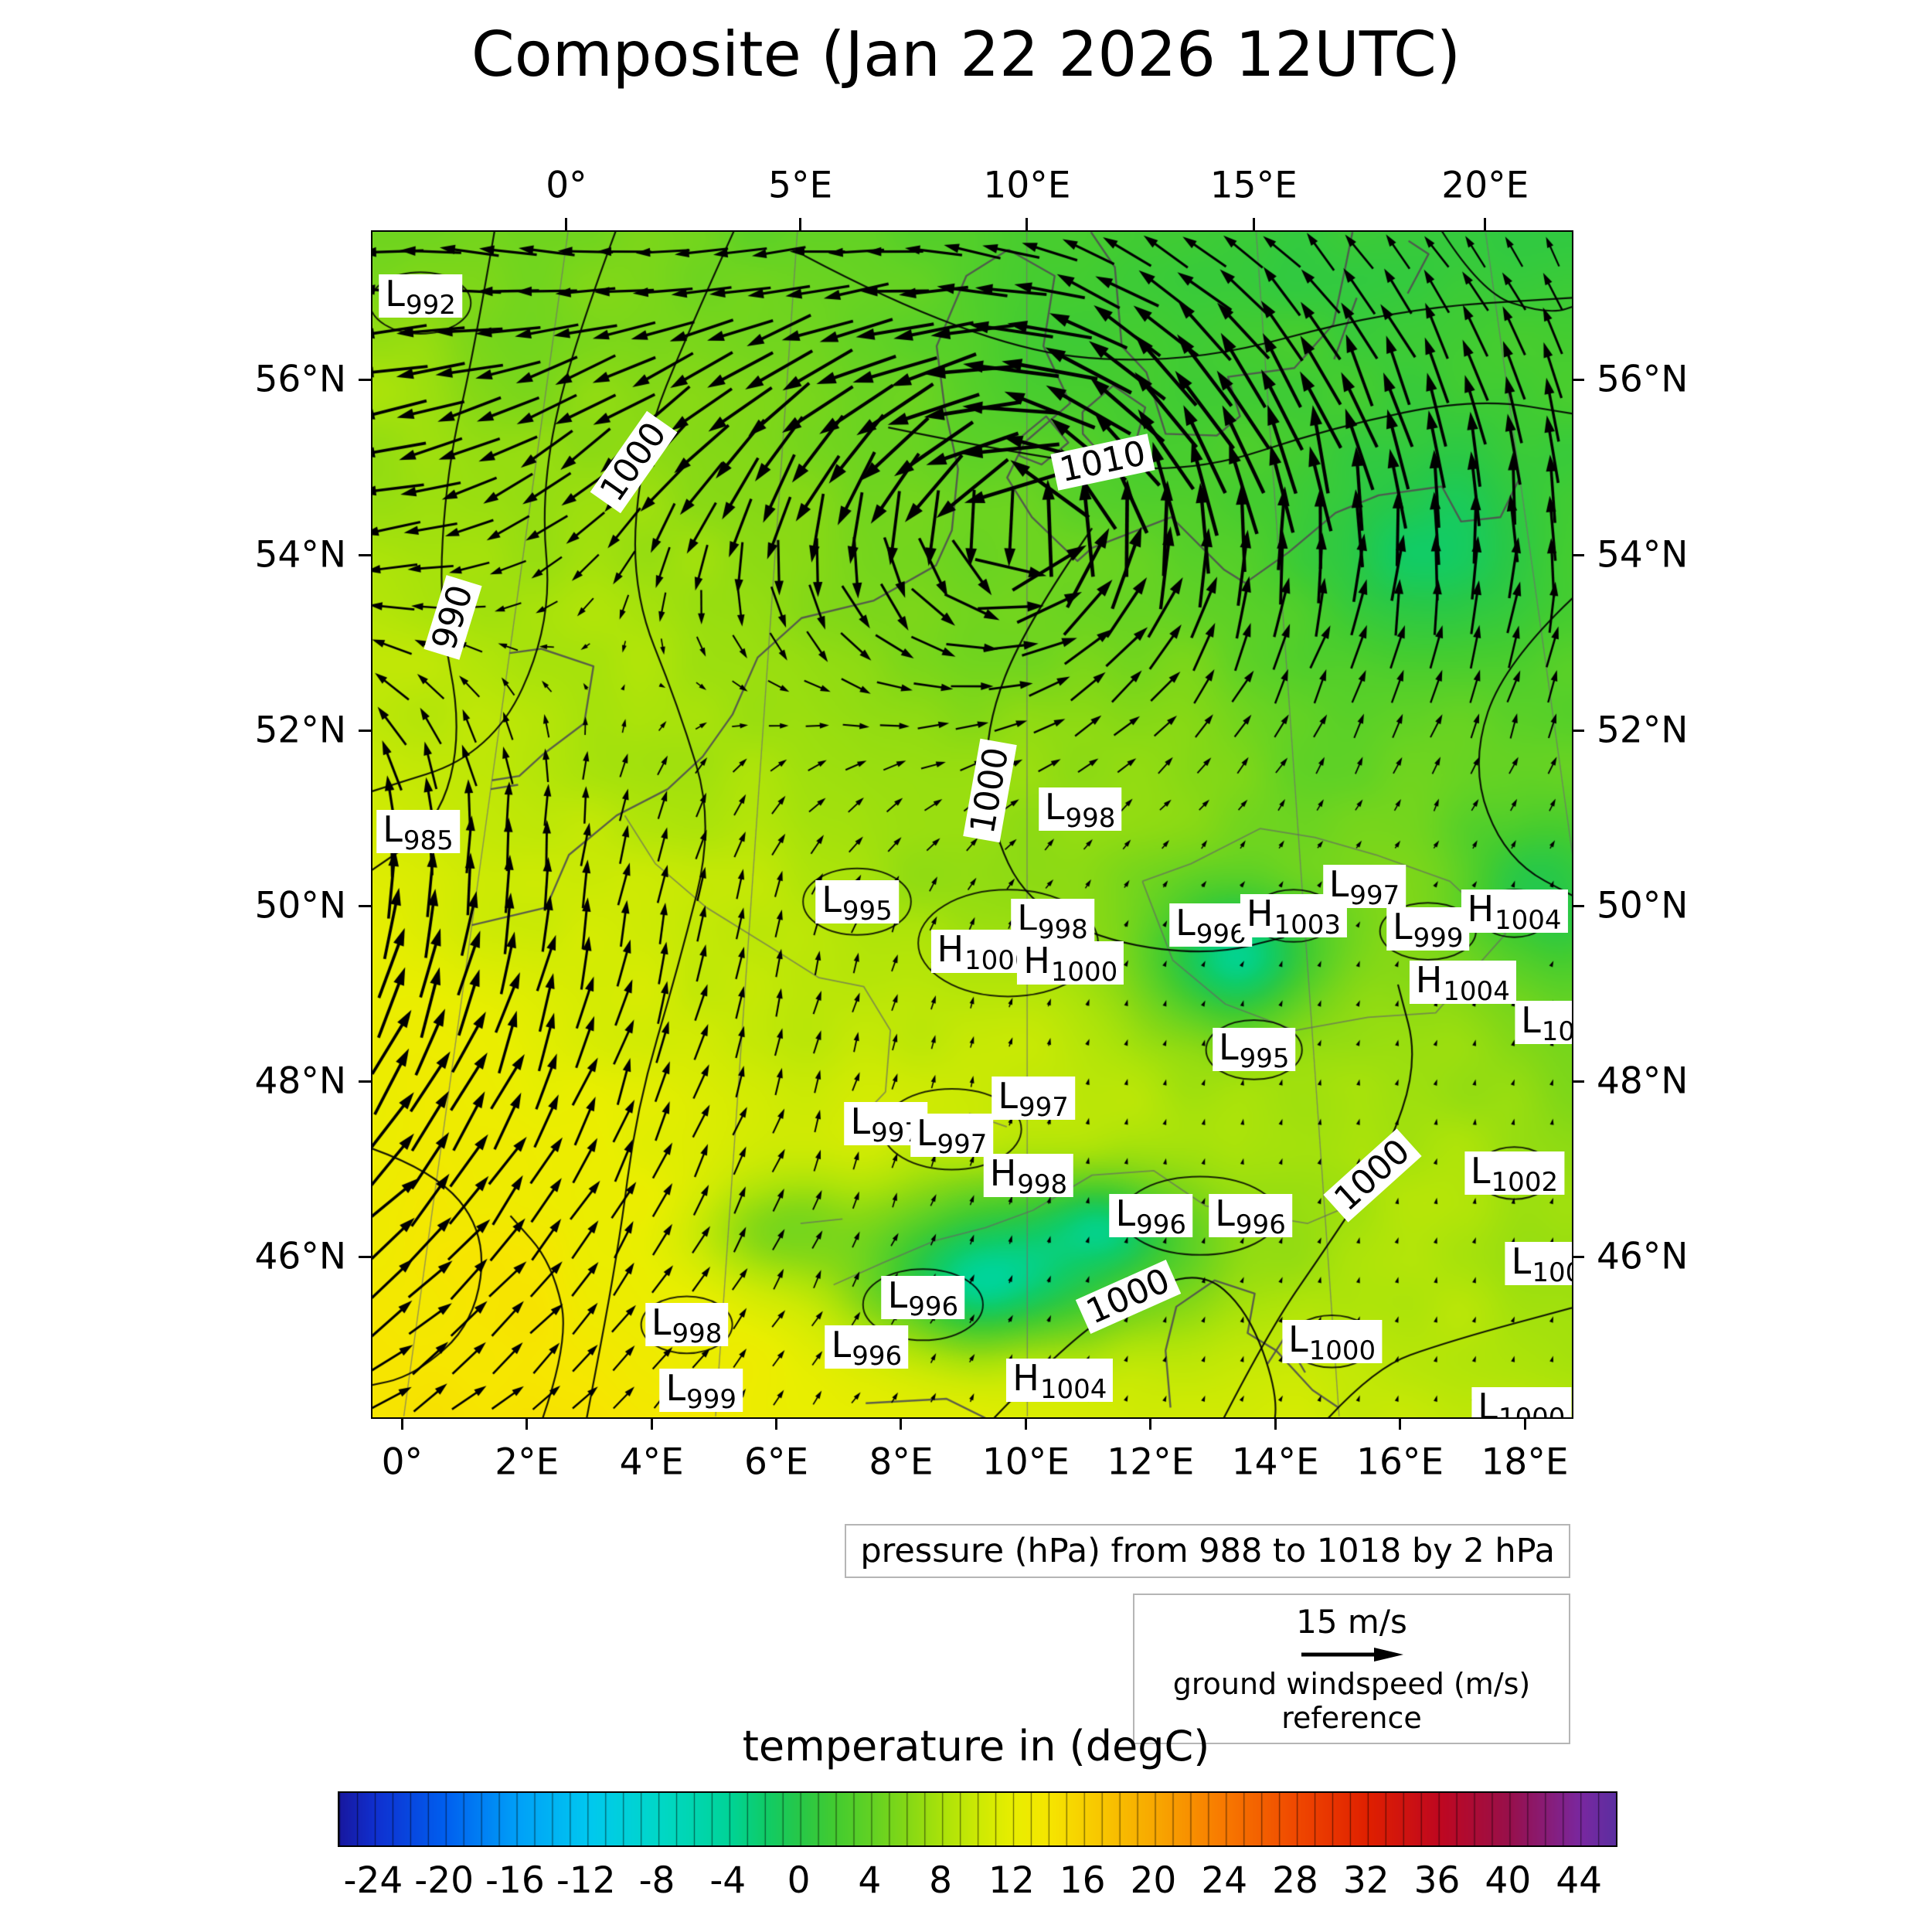 The image size is (1932, 1932). I want to click on pressure-center-label: L1002, so click(1515, 1173).